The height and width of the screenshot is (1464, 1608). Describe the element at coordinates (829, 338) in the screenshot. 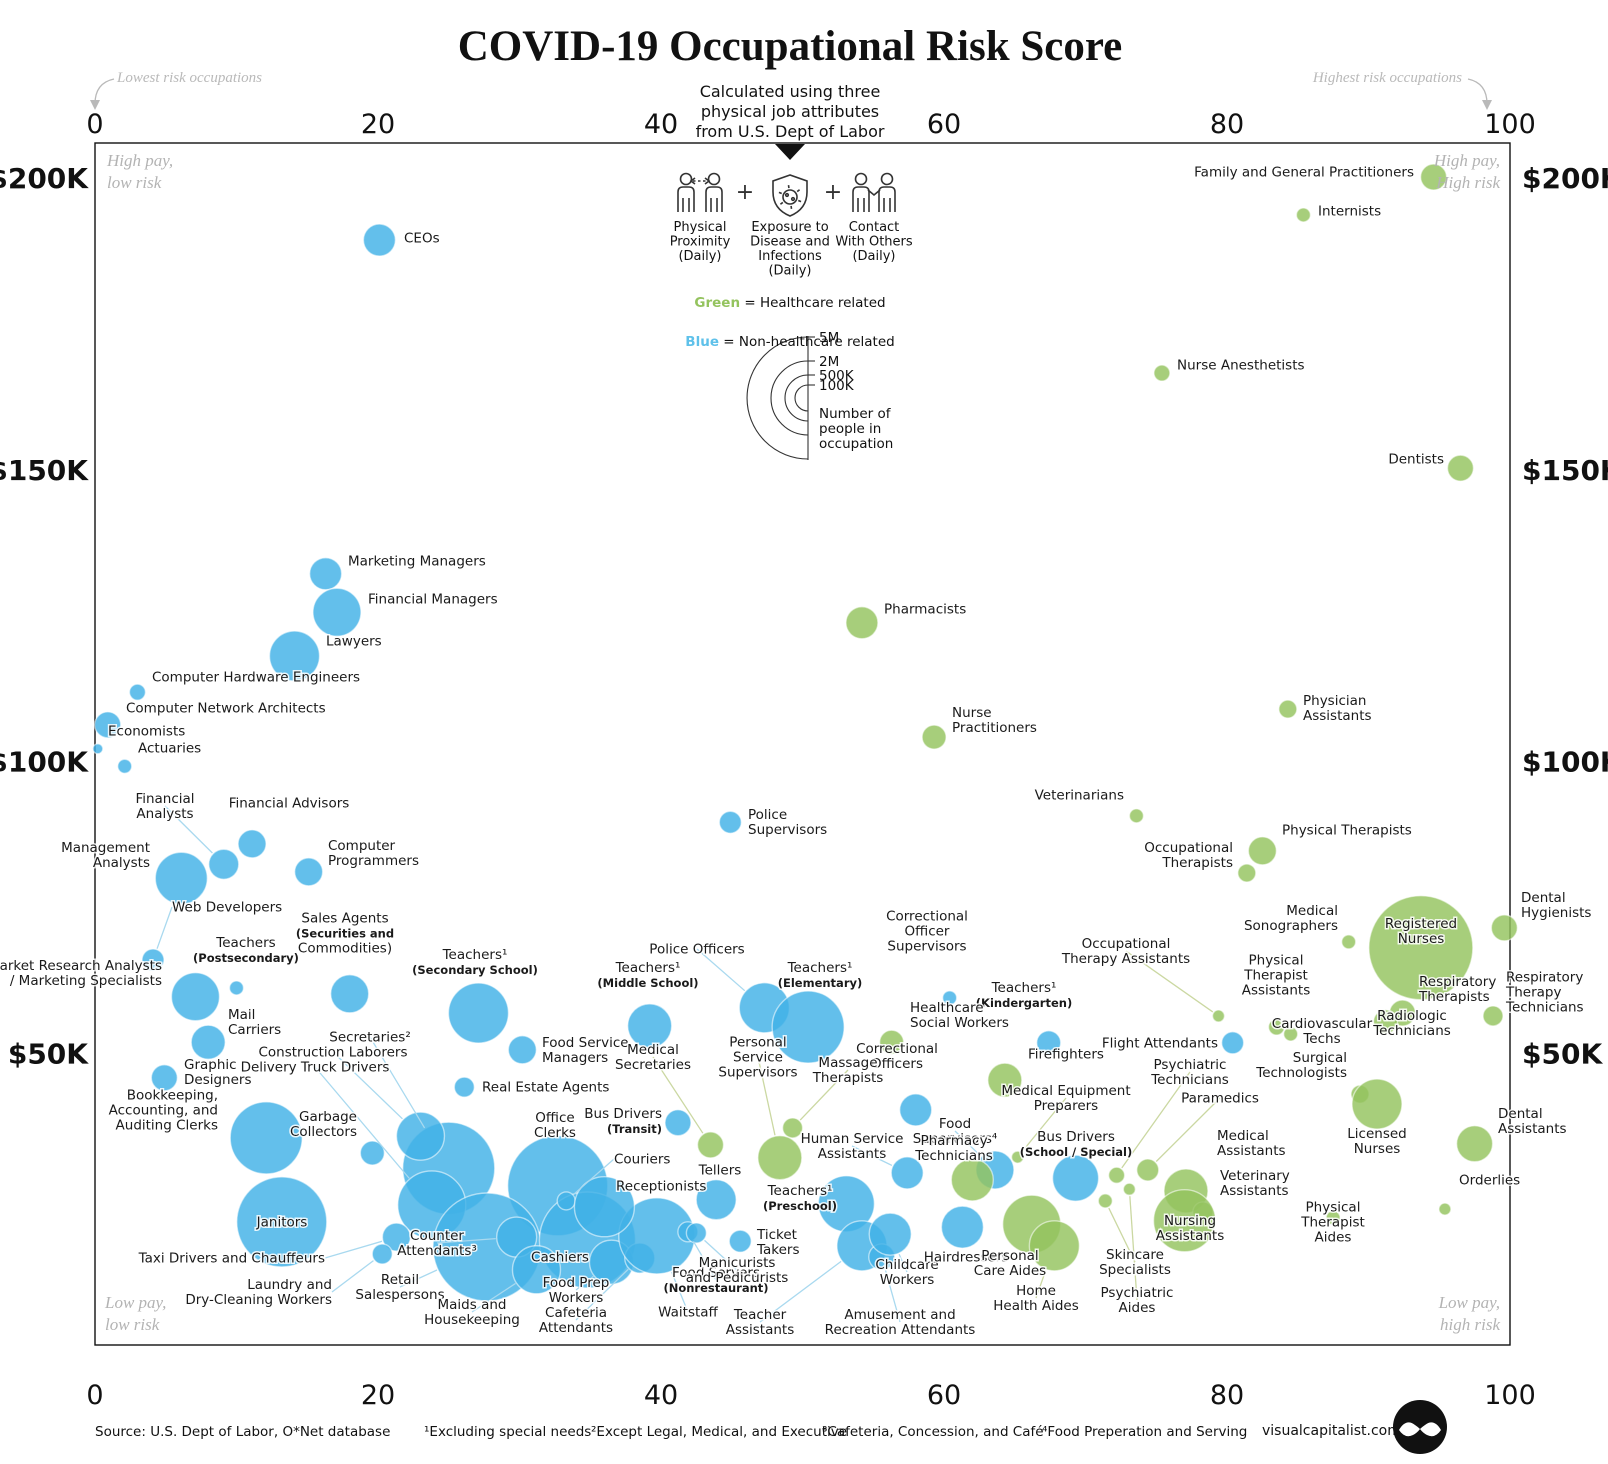

I see `size-label-5M: 5M` at that location.